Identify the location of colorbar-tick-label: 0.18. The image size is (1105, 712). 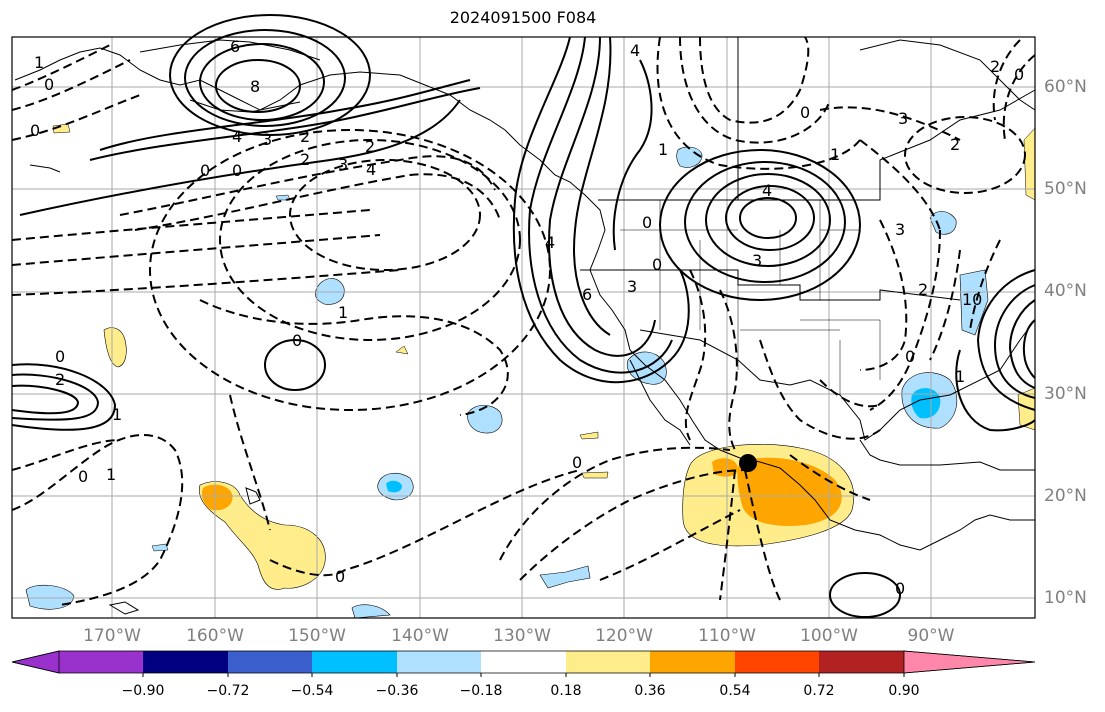
(566, 691).